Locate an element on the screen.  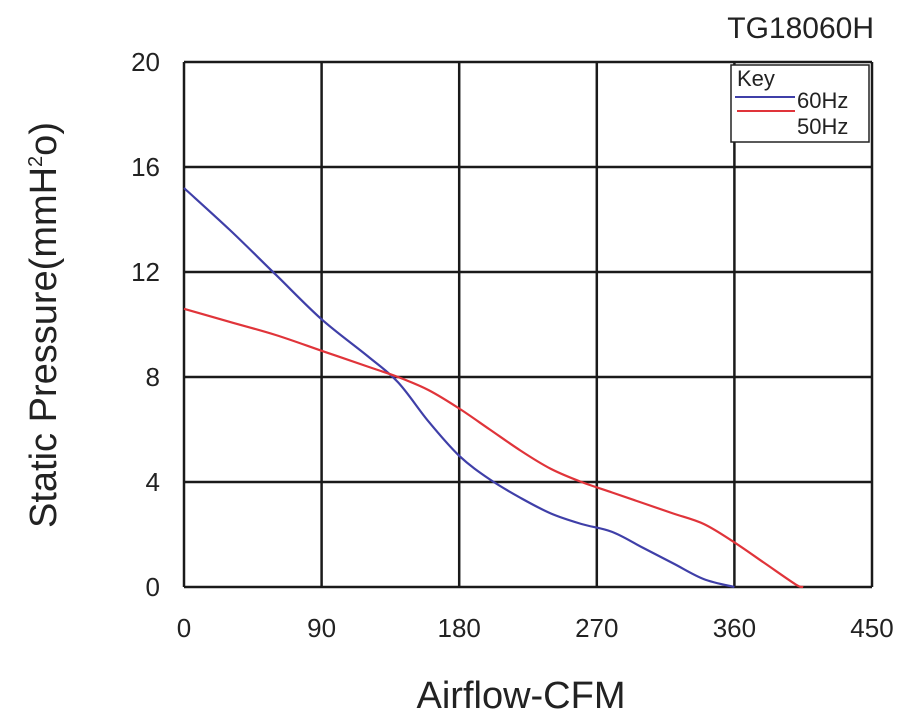
x-tick-label: 180 is located at coordinates (459, 628).